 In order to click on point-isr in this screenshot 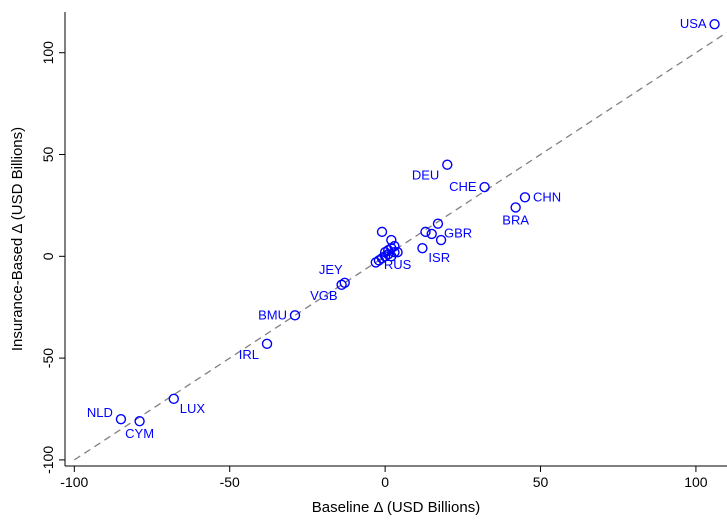, I will do `click(422, 248)`.